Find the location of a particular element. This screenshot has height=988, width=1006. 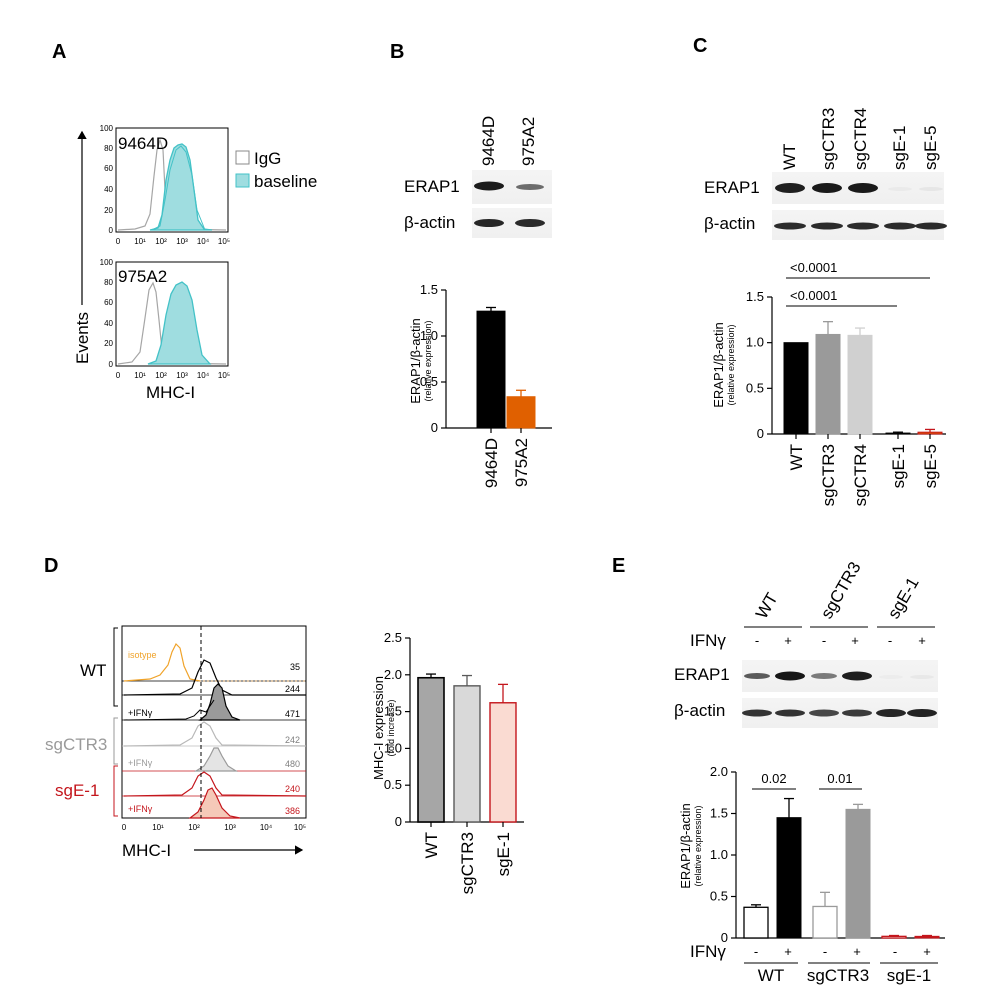

panel-c-label: C is located at coordinates (700, 46).